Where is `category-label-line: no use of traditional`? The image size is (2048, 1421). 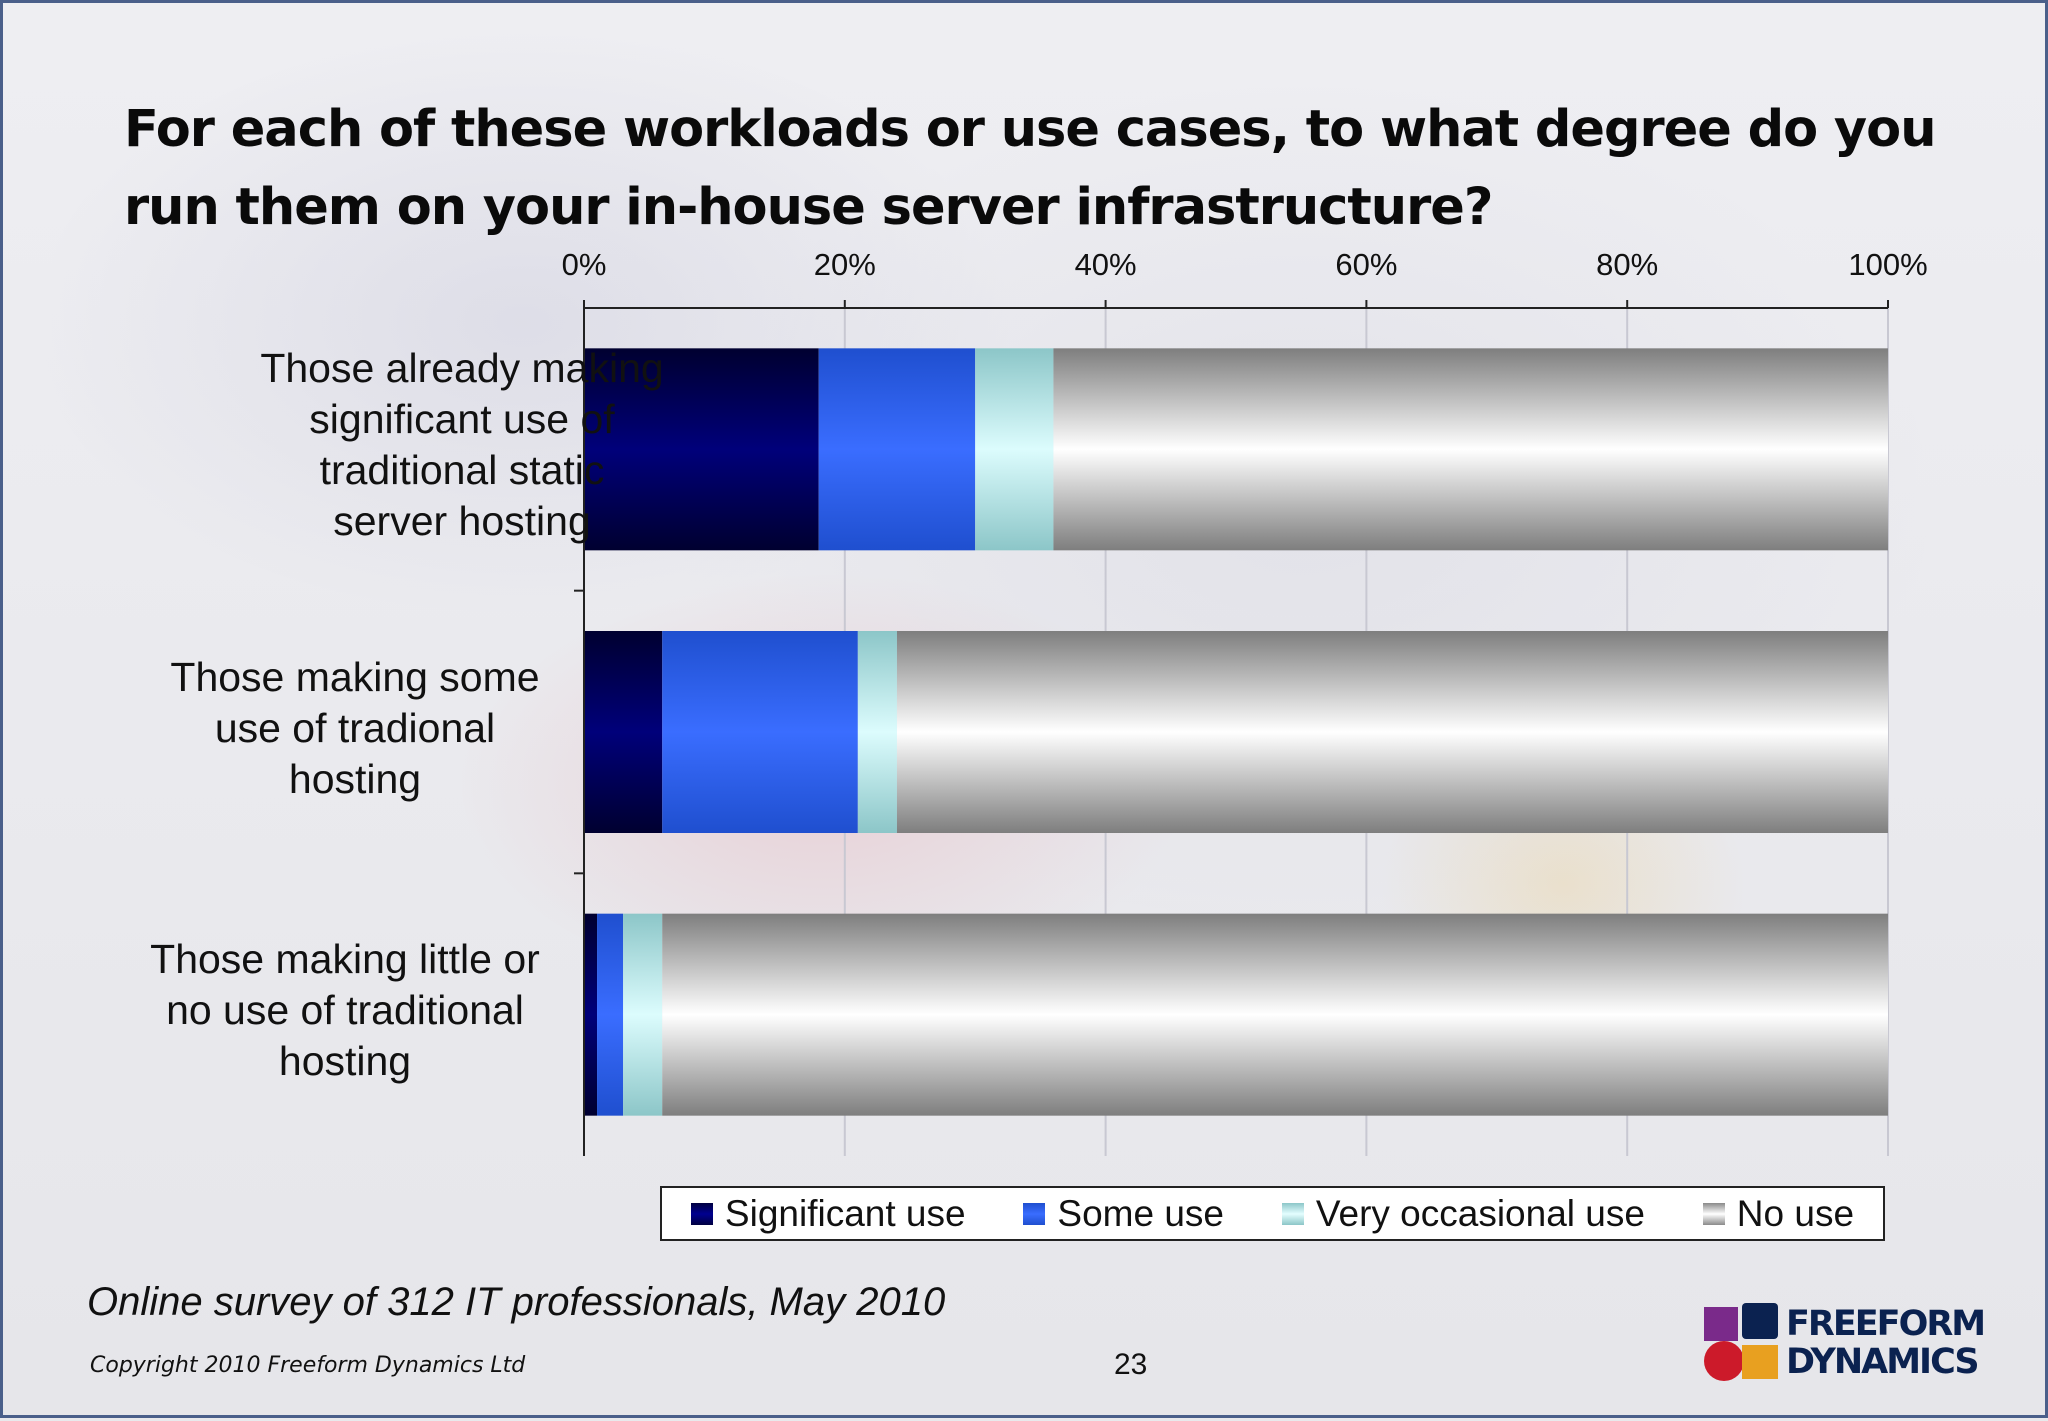 category-label-line: no use of traditional is located at coordinates (345, 1010).